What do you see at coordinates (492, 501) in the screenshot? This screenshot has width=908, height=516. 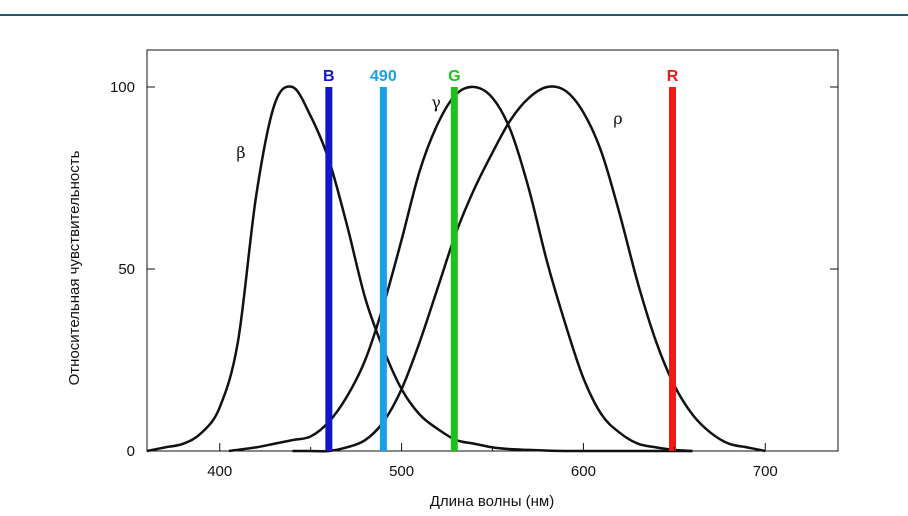 I see `x-axis-label: Длина волны (нм)` at bounding box center [492, 501].